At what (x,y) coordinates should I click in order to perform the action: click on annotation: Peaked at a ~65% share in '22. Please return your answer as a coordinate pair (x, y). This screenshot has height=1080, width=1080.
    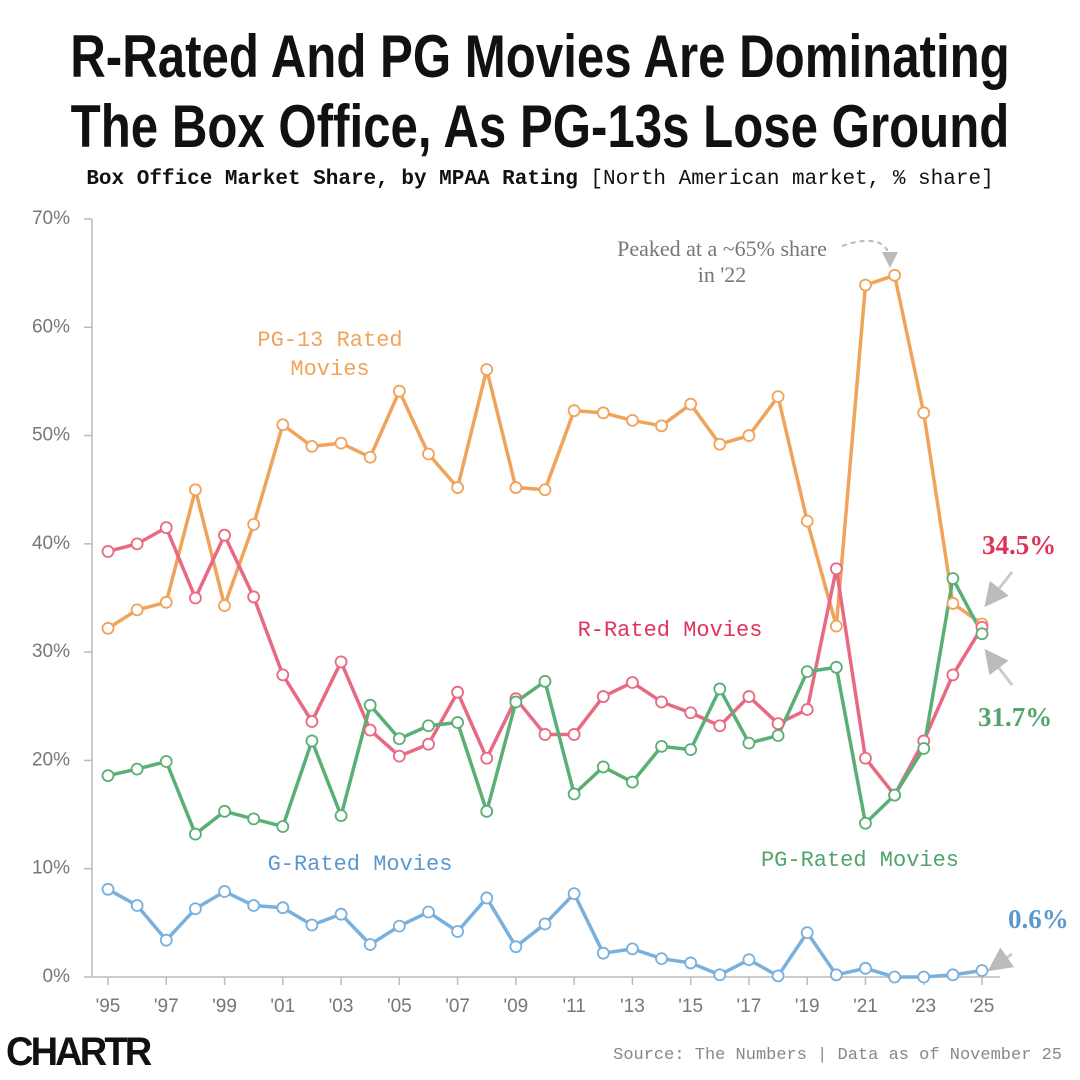
    Looking at the image, I should click on (722, 261).